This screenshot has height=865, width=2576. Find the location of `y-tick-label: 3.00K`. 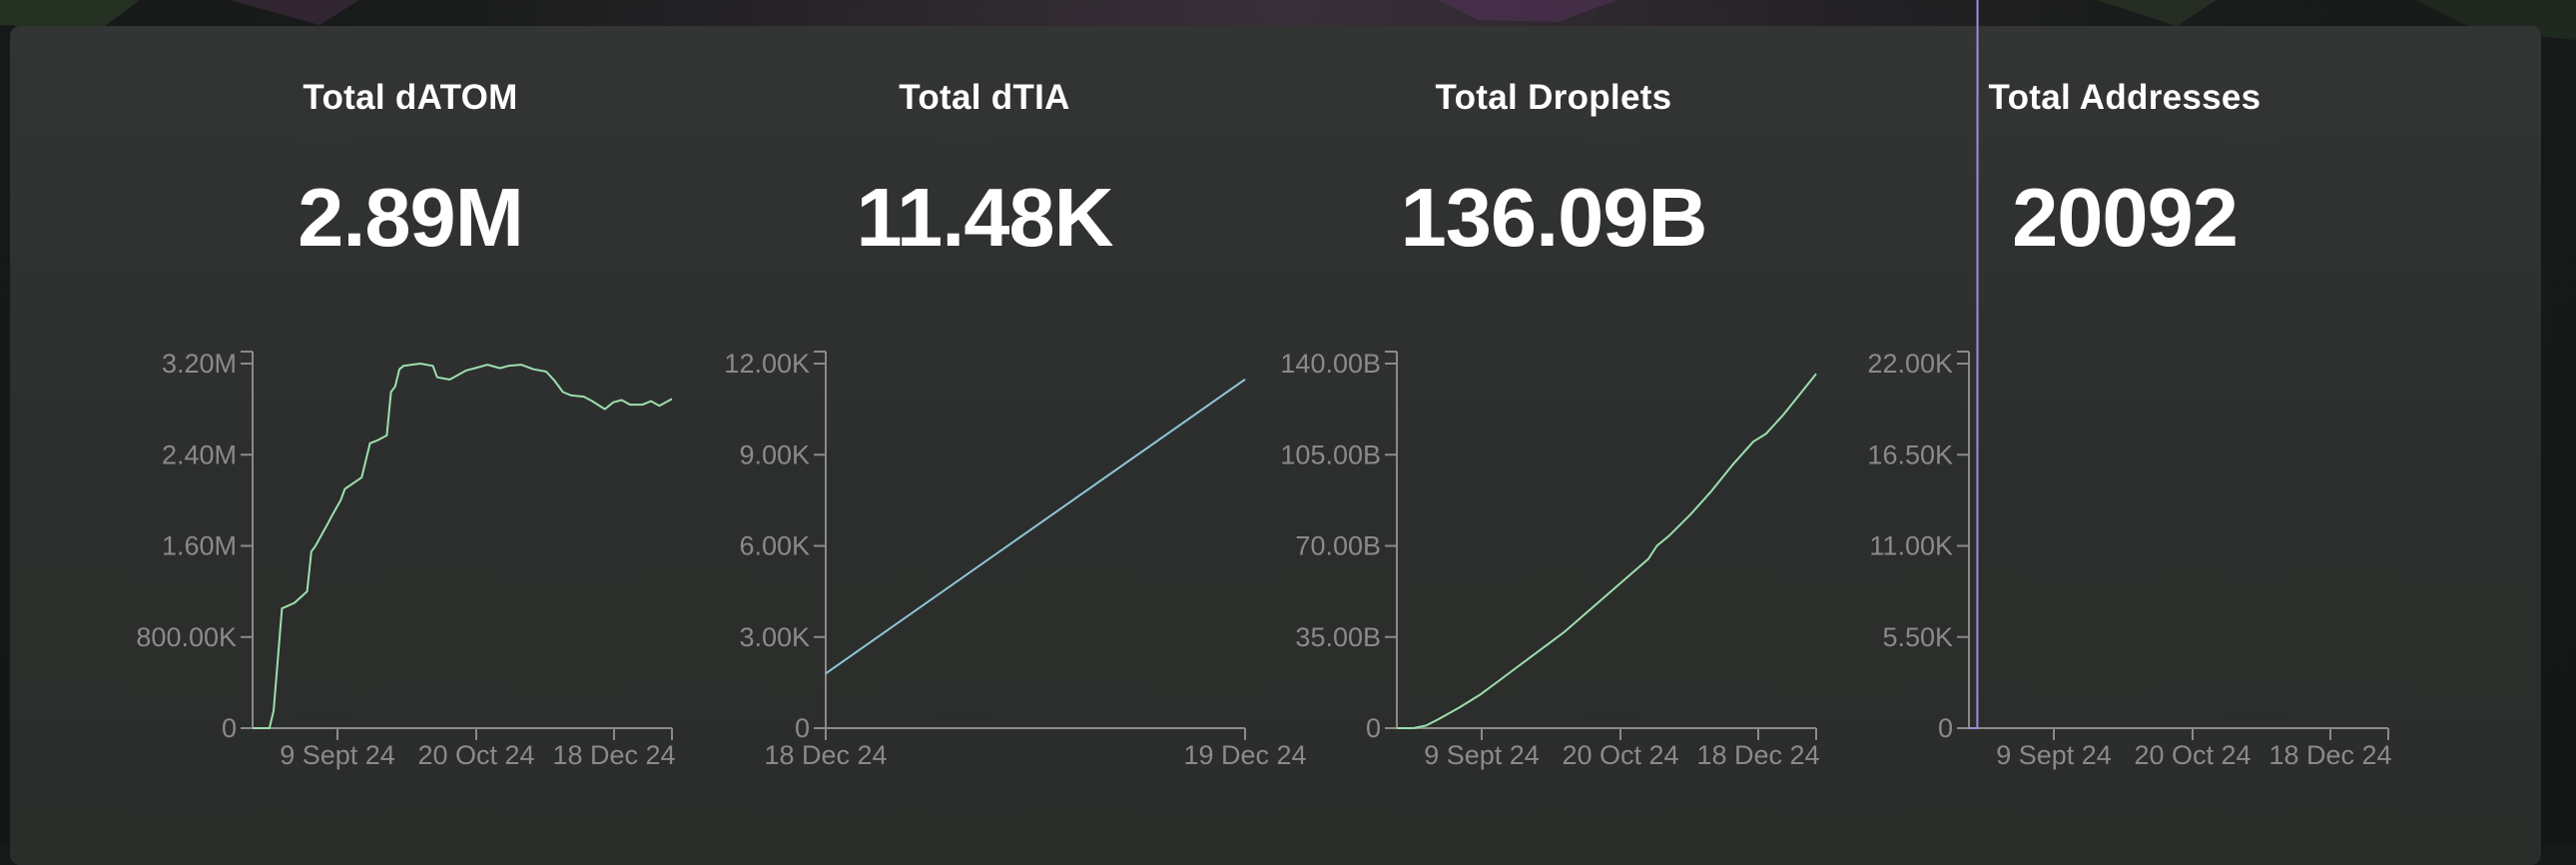

y-tick-label: 3.00K is located at coordinates (774, 637).